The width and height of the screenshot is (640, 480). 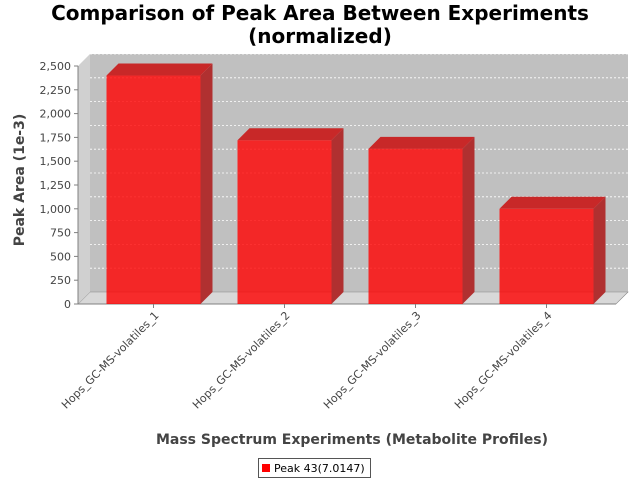 What do you see at coordinates (241, 360) in the screenshot?
I see `x-tick-label-2: Hops_GC-MS-volatiles_2` at bounding box center [241, 360].